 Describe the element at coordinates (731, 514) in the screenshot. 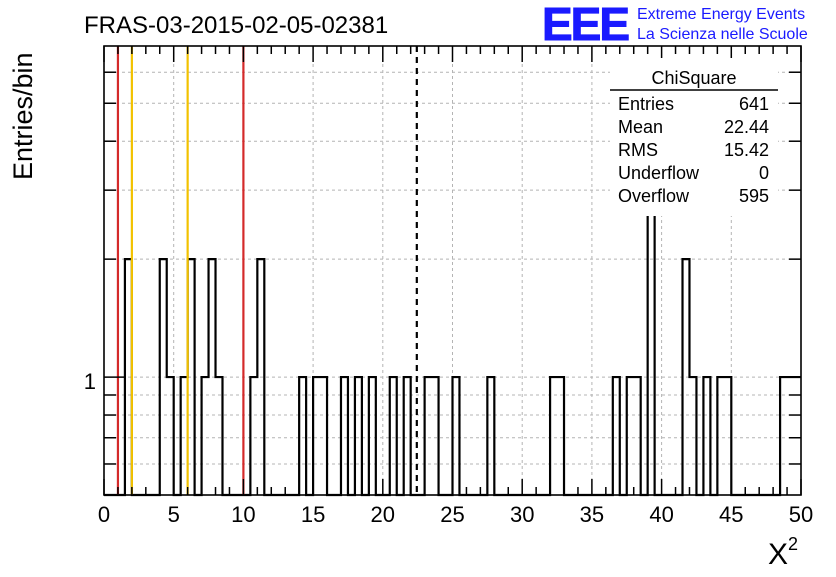

I see `x-tick-label: 45` at that location.